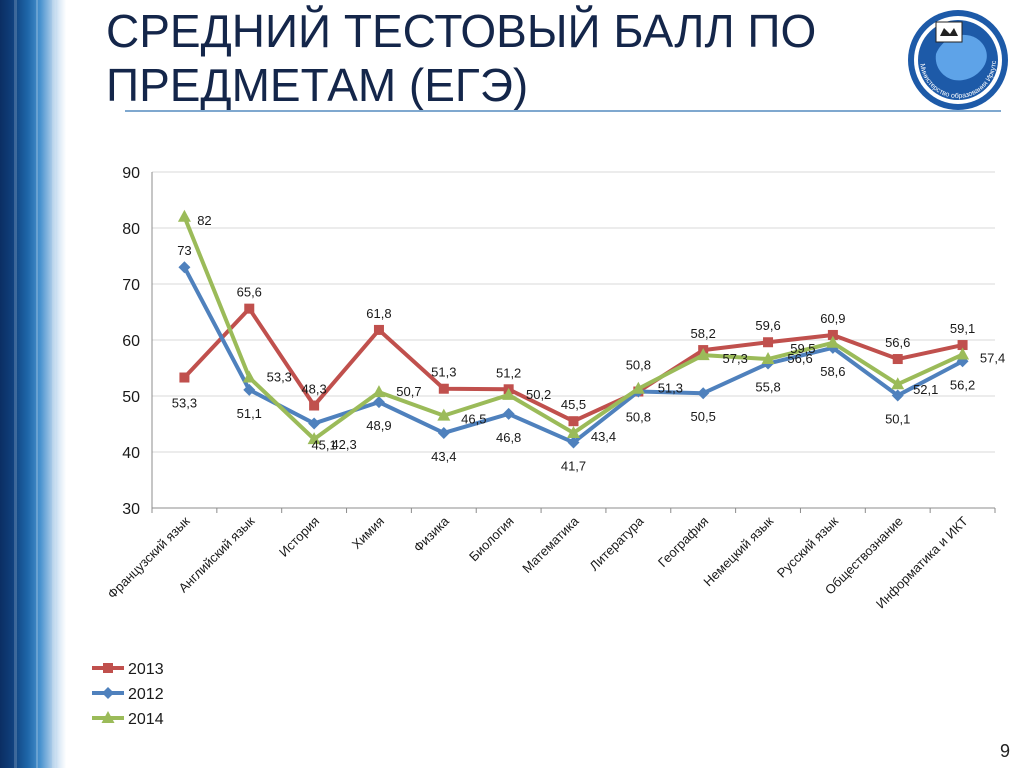 The height and width of the screenshot is (768, 1024). I want to click on data-label: 50,1, so click(897, 418).